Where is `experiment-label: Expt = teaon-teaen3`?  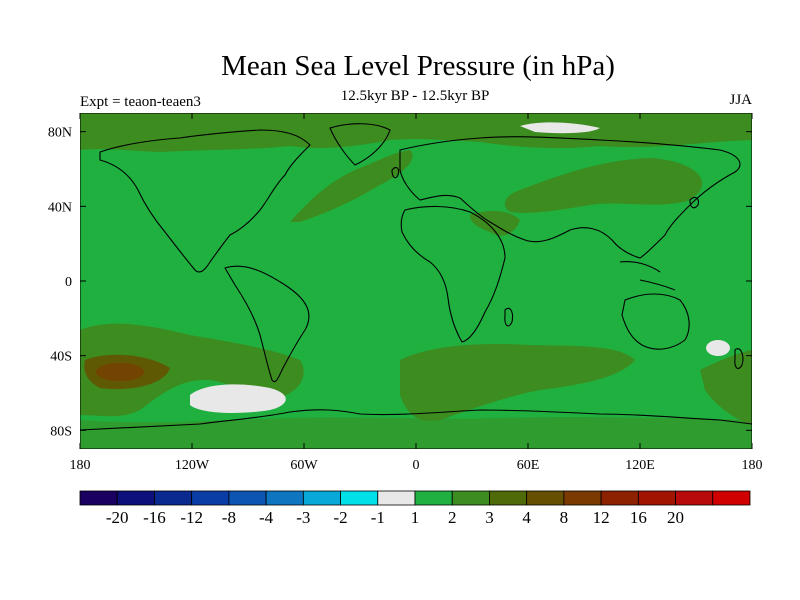 experiment-label: Expt = teaon-teaen3 is located at coordinates (140, 102).